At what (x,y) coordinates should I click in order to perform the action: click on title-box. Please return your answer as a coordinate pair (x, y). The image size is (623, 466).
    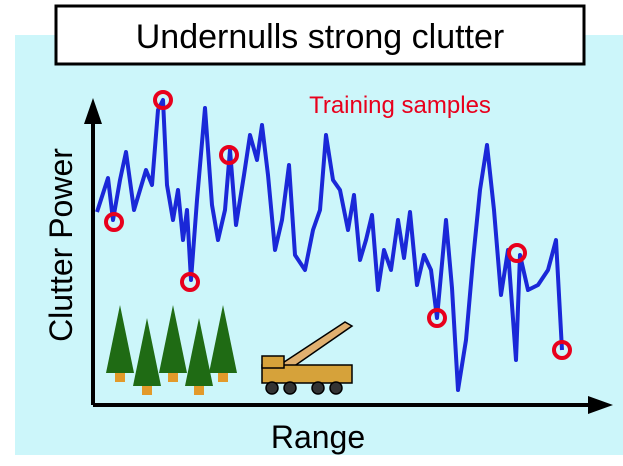
    Looking at the image, I should click on (320, 35).